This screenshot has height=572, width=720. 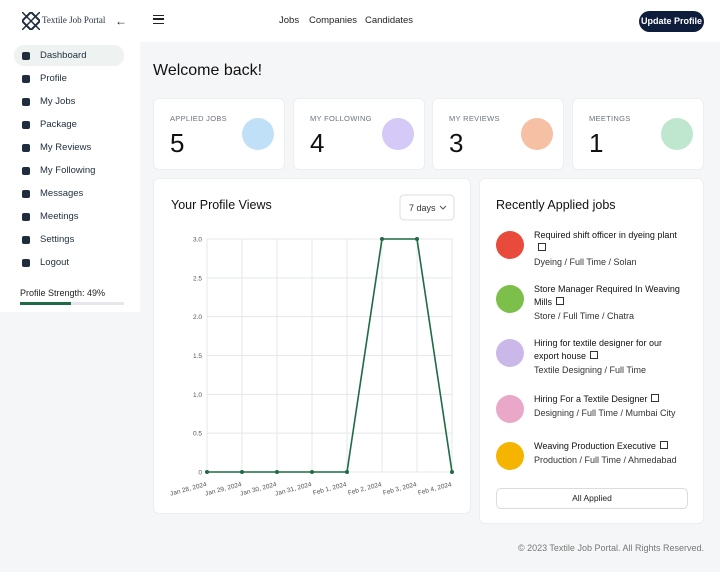 I want to click on top-nav-link: Candidates, so click(x=389, y=20).